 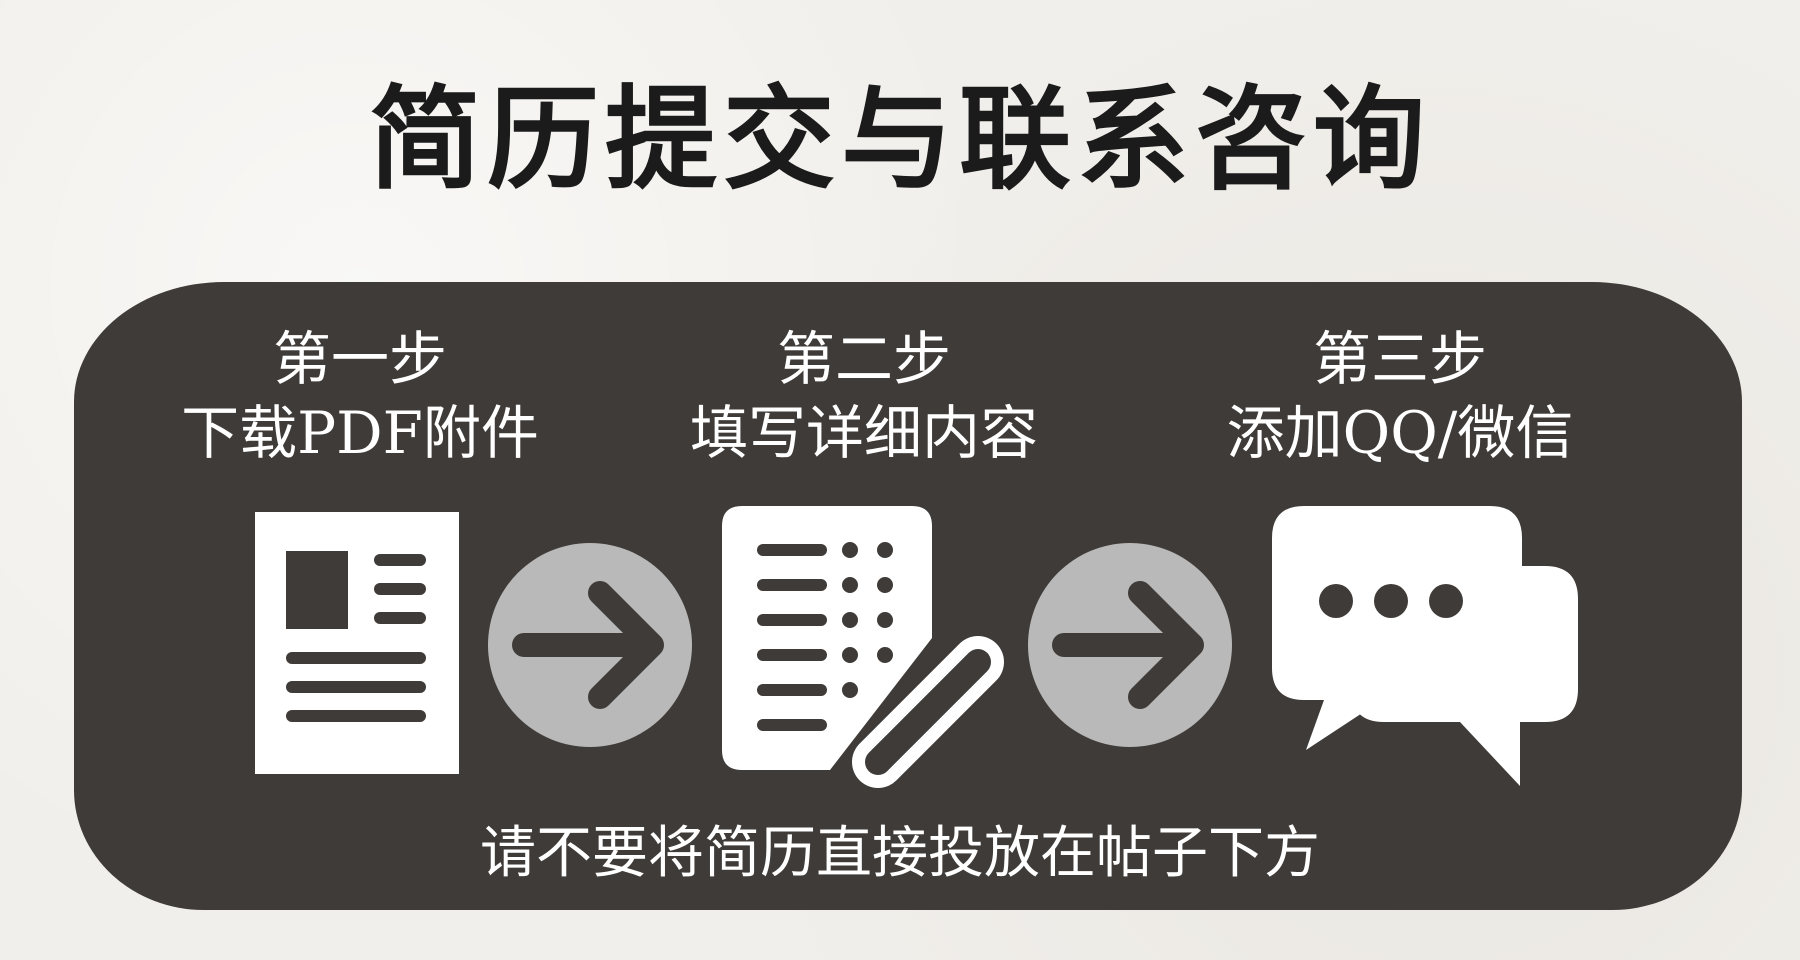 I want to click on document-icon, so click(x=357, y=643).